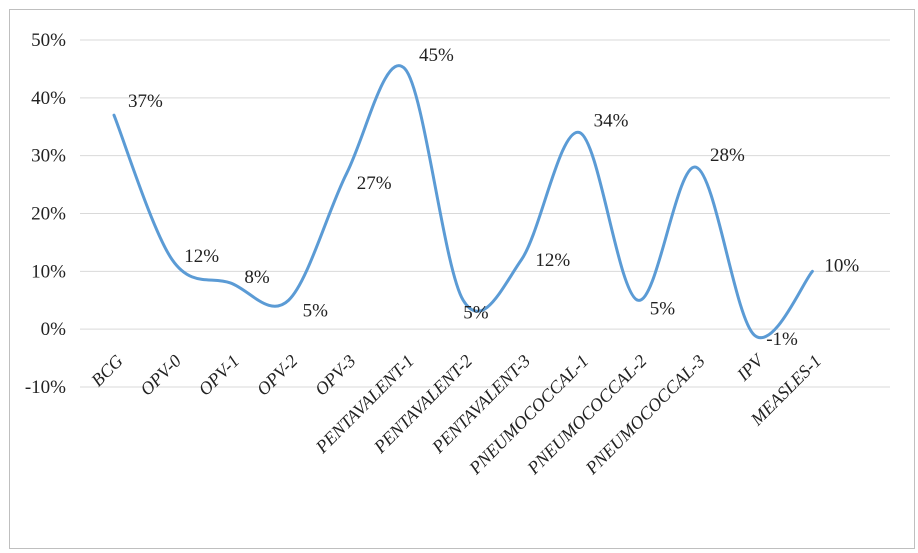 This screenshot has width=918, height=553. Describe the element at coordinates (277, 375) in the screenshot. I see `x-category-label: OPV-2` at that location.